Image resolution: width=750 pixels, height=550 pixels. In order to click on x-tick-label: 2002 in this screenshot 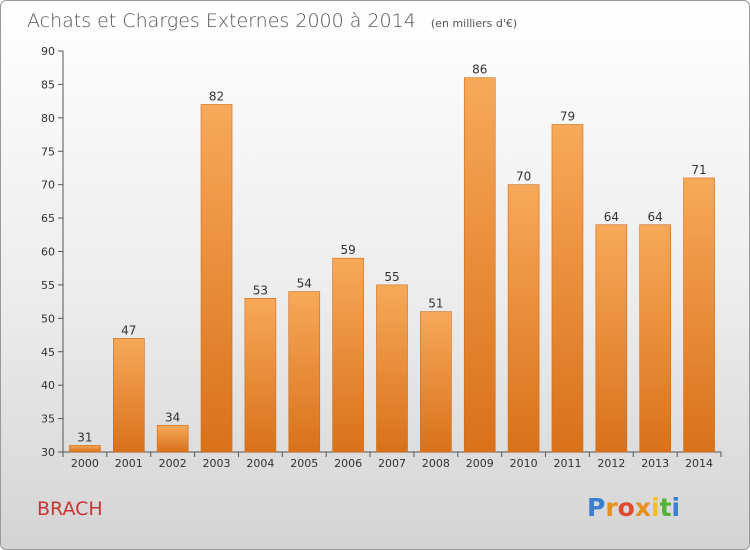, I will do `click(173, 463)`.